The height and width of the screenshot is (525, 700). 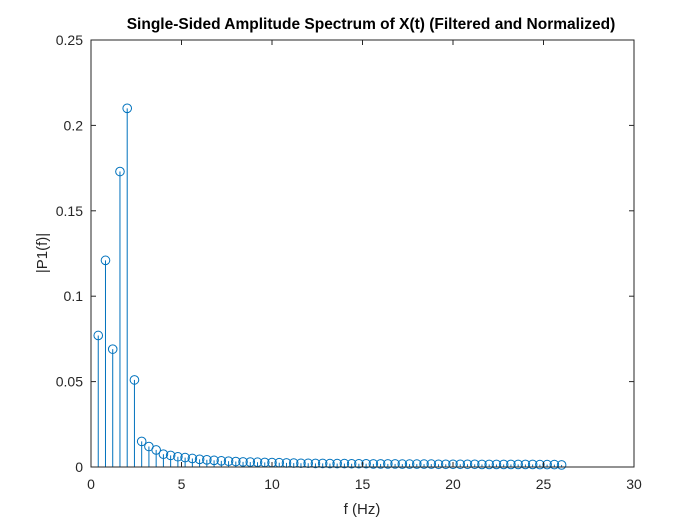 What do you see at coordinates (272, 484) in the screenshot?
I see `x-tick-label: 10` at bounding box center [272, 484].